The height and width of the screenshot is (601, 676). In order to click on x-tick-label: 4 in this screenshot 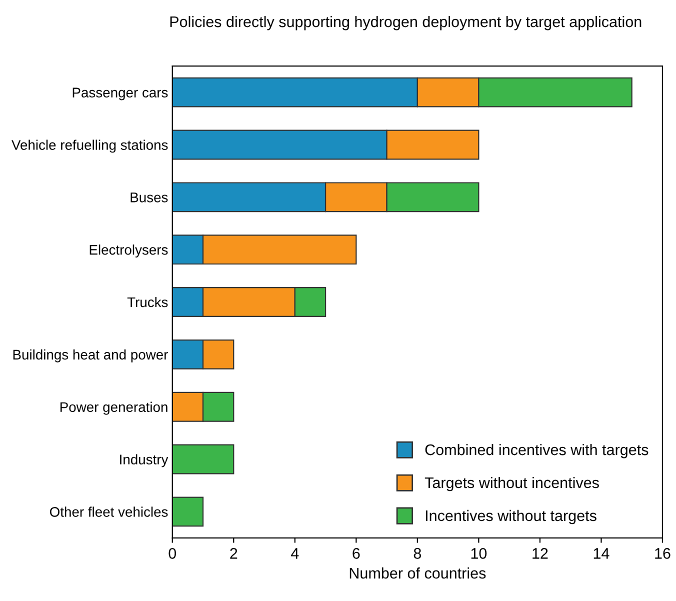, I will do `click(295, 553)`.